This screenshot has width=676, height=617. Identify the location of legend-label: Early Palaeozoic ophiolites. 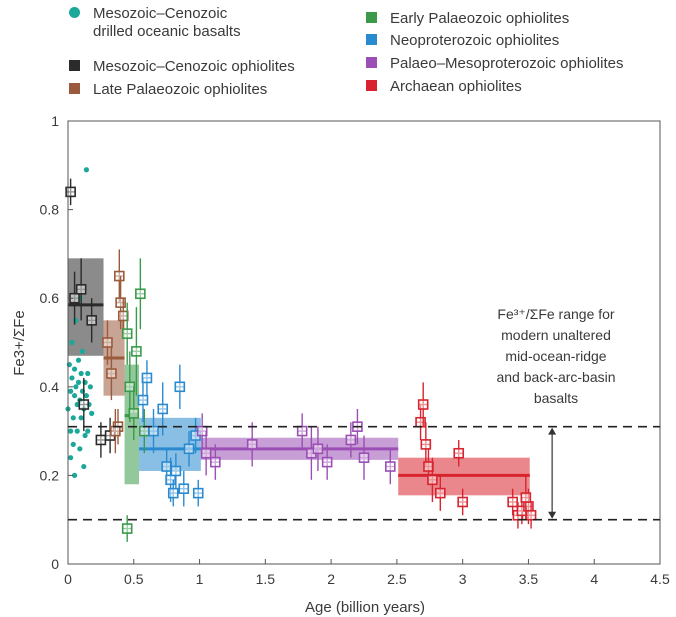
(480, 18).